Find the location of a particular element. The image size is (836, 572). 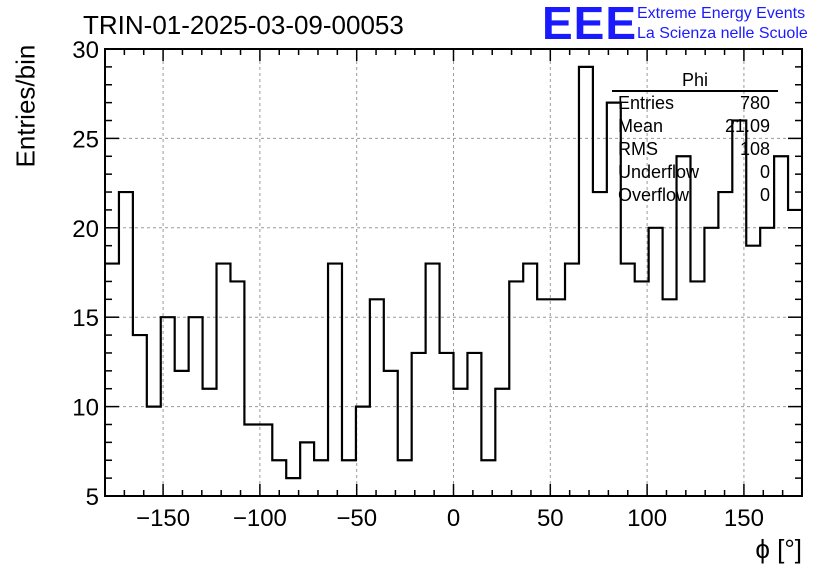

x-tick-label: 150 is located at coordinates (744, 518).